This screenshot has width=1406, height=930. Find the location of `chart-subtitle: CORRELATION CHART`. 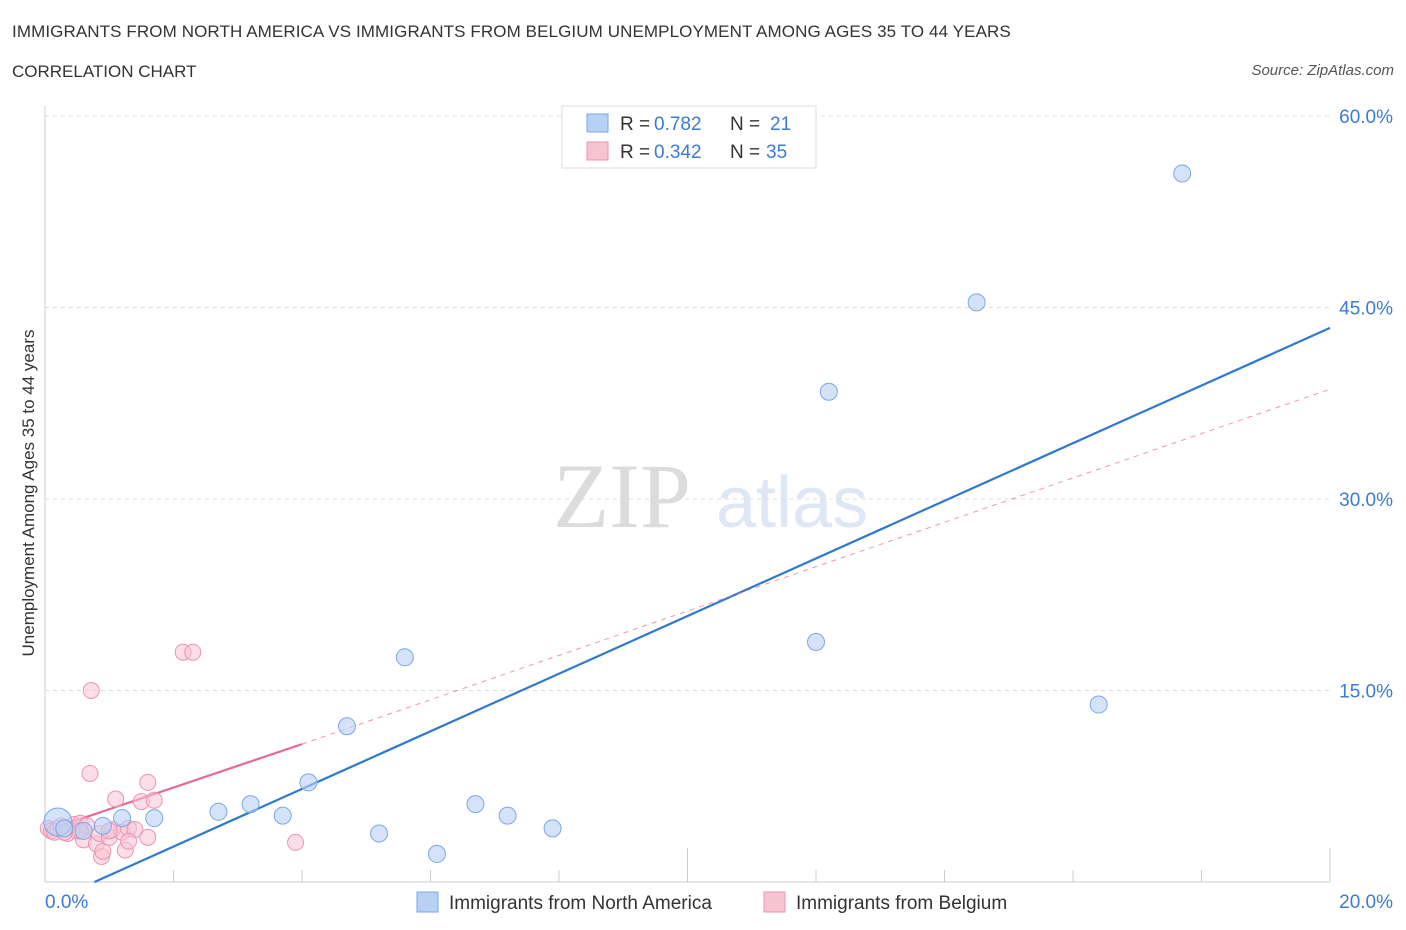

chart-subtitle: CORRELATION CHART is located at coordinates (104, 71).